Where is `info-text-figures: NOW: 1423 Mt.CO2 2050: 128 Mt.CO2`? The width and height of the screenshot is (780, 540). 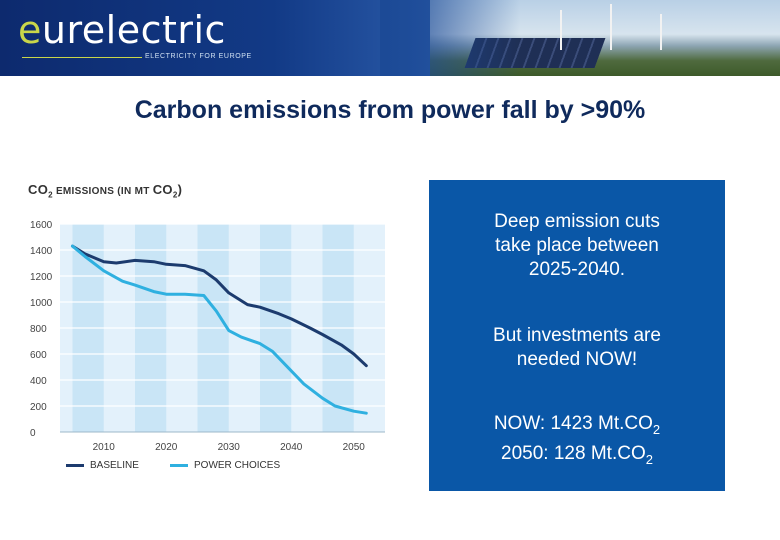 info-text-figures: NOW: 1423 Mt.CO2 2050: 128 Mt.CO2 is located at coordinates (577, 440).